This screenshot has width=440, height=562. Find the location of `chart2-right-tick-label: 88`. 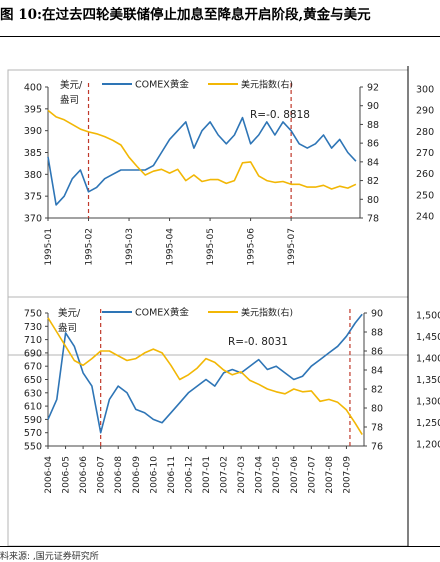

chart2-right-tick-label: 88 is located at coordinates (377, 333).